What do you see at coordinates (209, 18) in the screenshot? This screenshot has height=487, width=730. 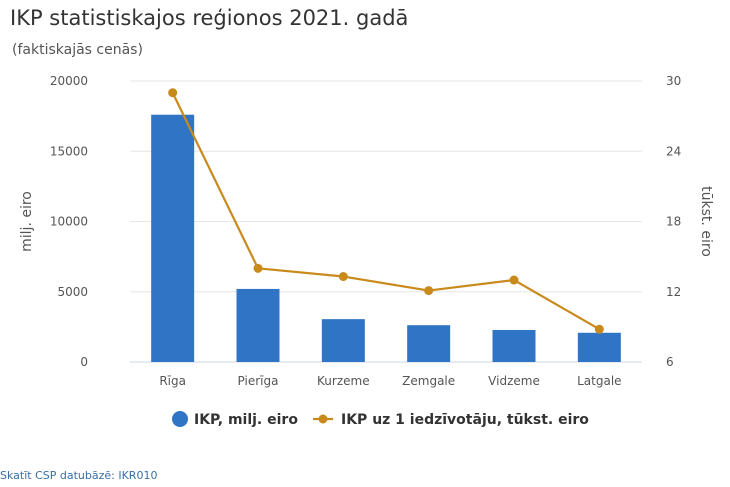 I see `chart-title: IKP statistiskajos reģionos 2021. gadā` at bounding box center [209, 18].